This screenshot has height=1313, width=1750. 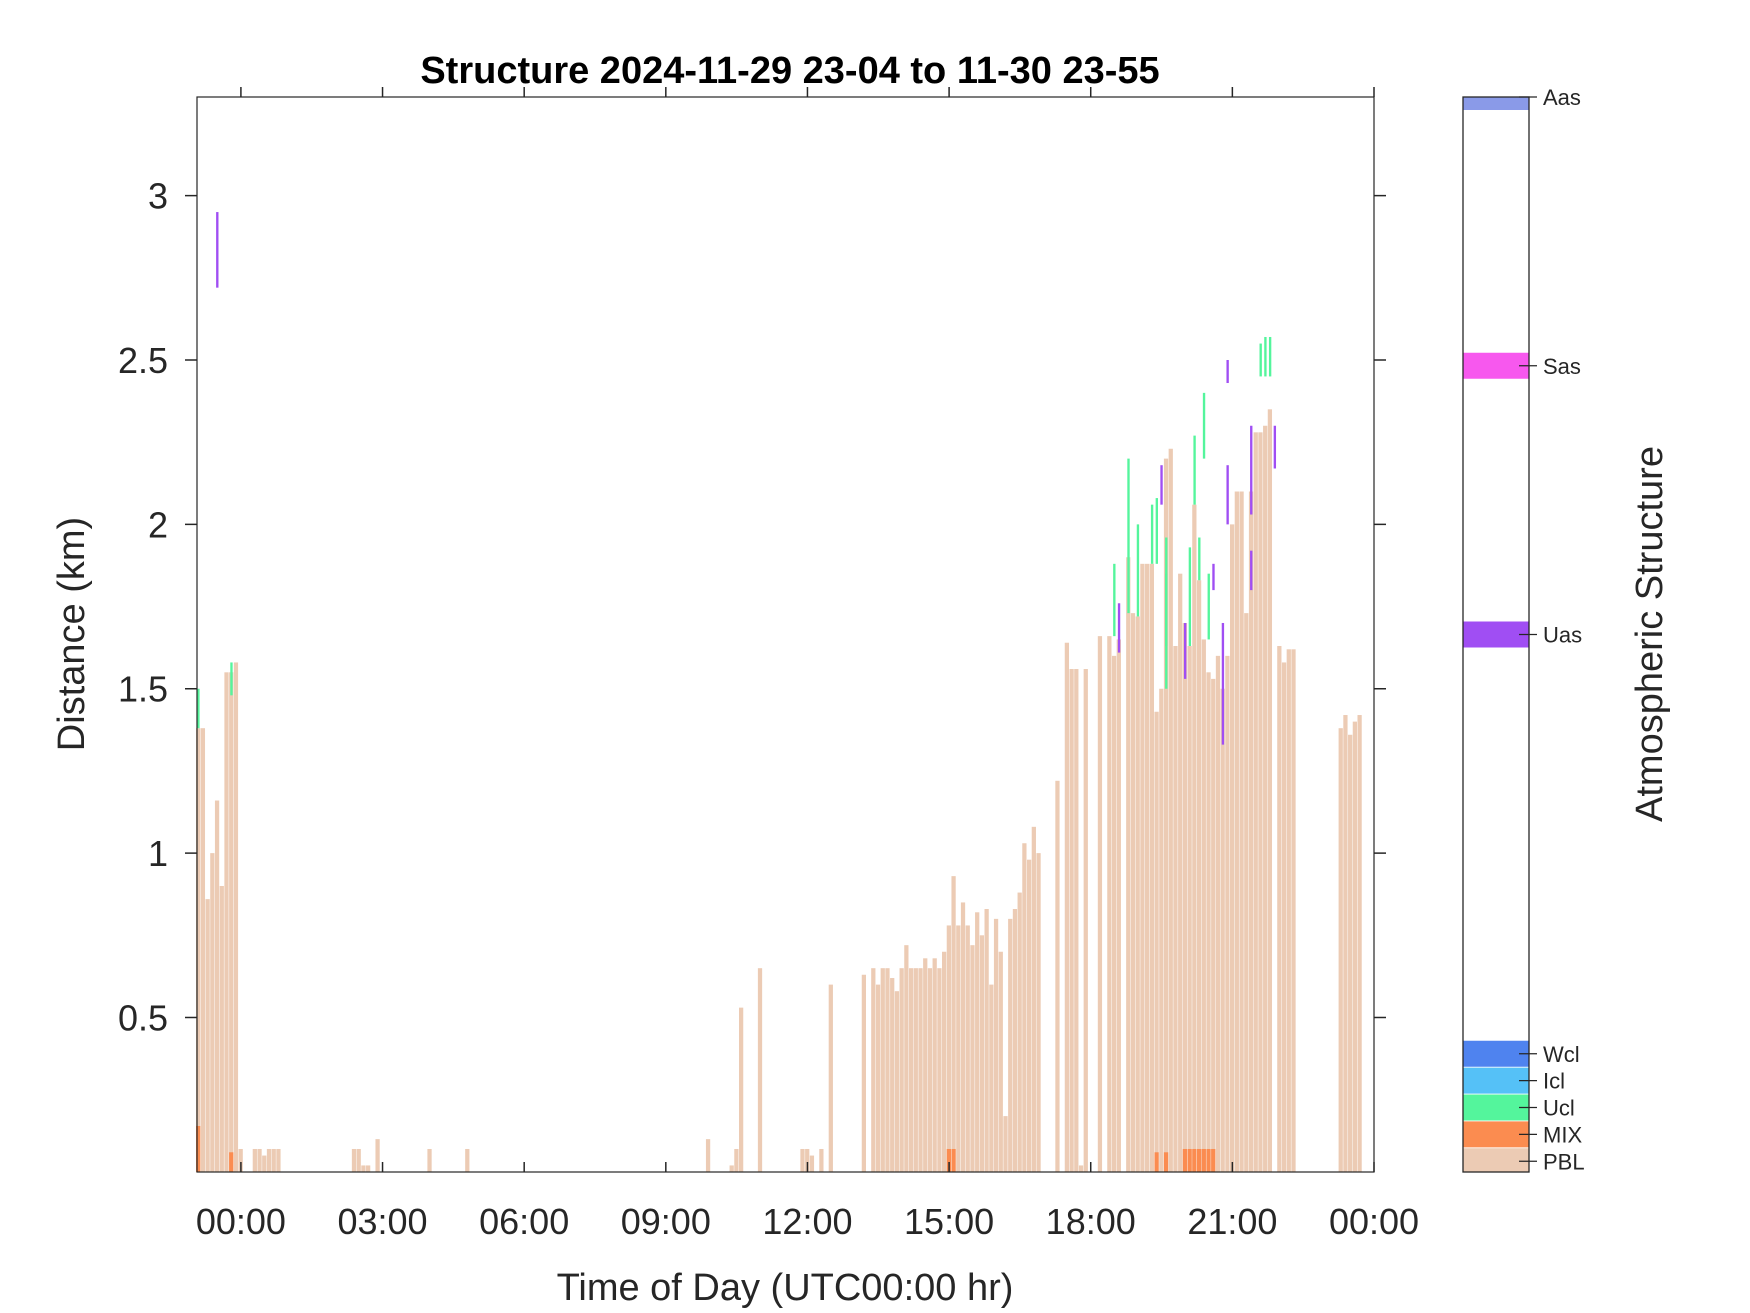 I want to click on colorbar-label-aas: Aas, so click(x=1562, y=97).